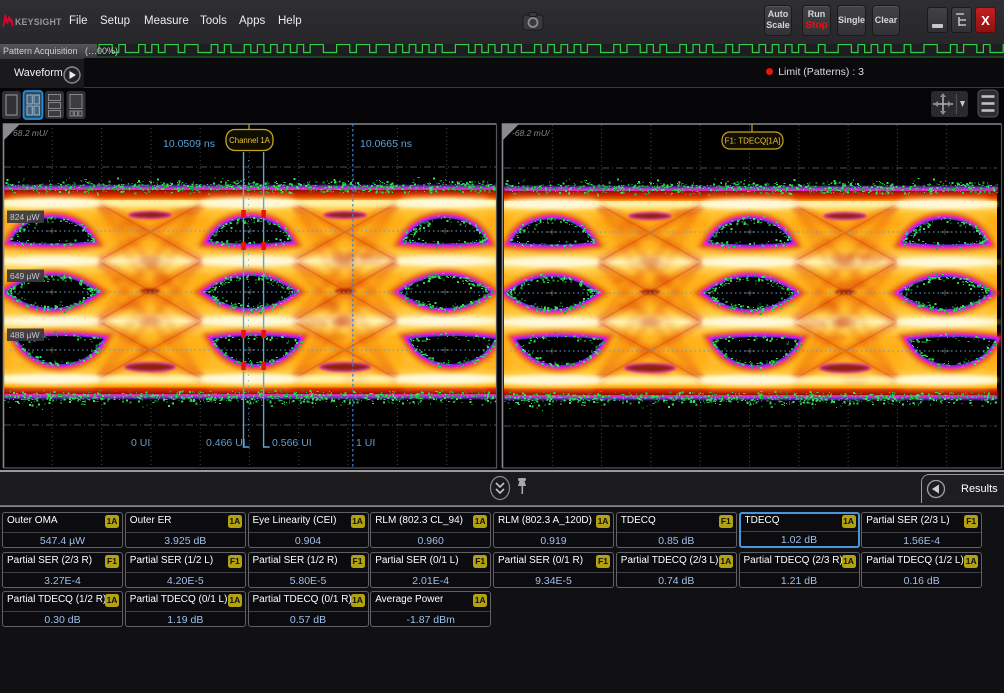  Describe the element at coordinates (31, 133) in the screenshot. I see `svg-text: 68.2 mU/` at that location.